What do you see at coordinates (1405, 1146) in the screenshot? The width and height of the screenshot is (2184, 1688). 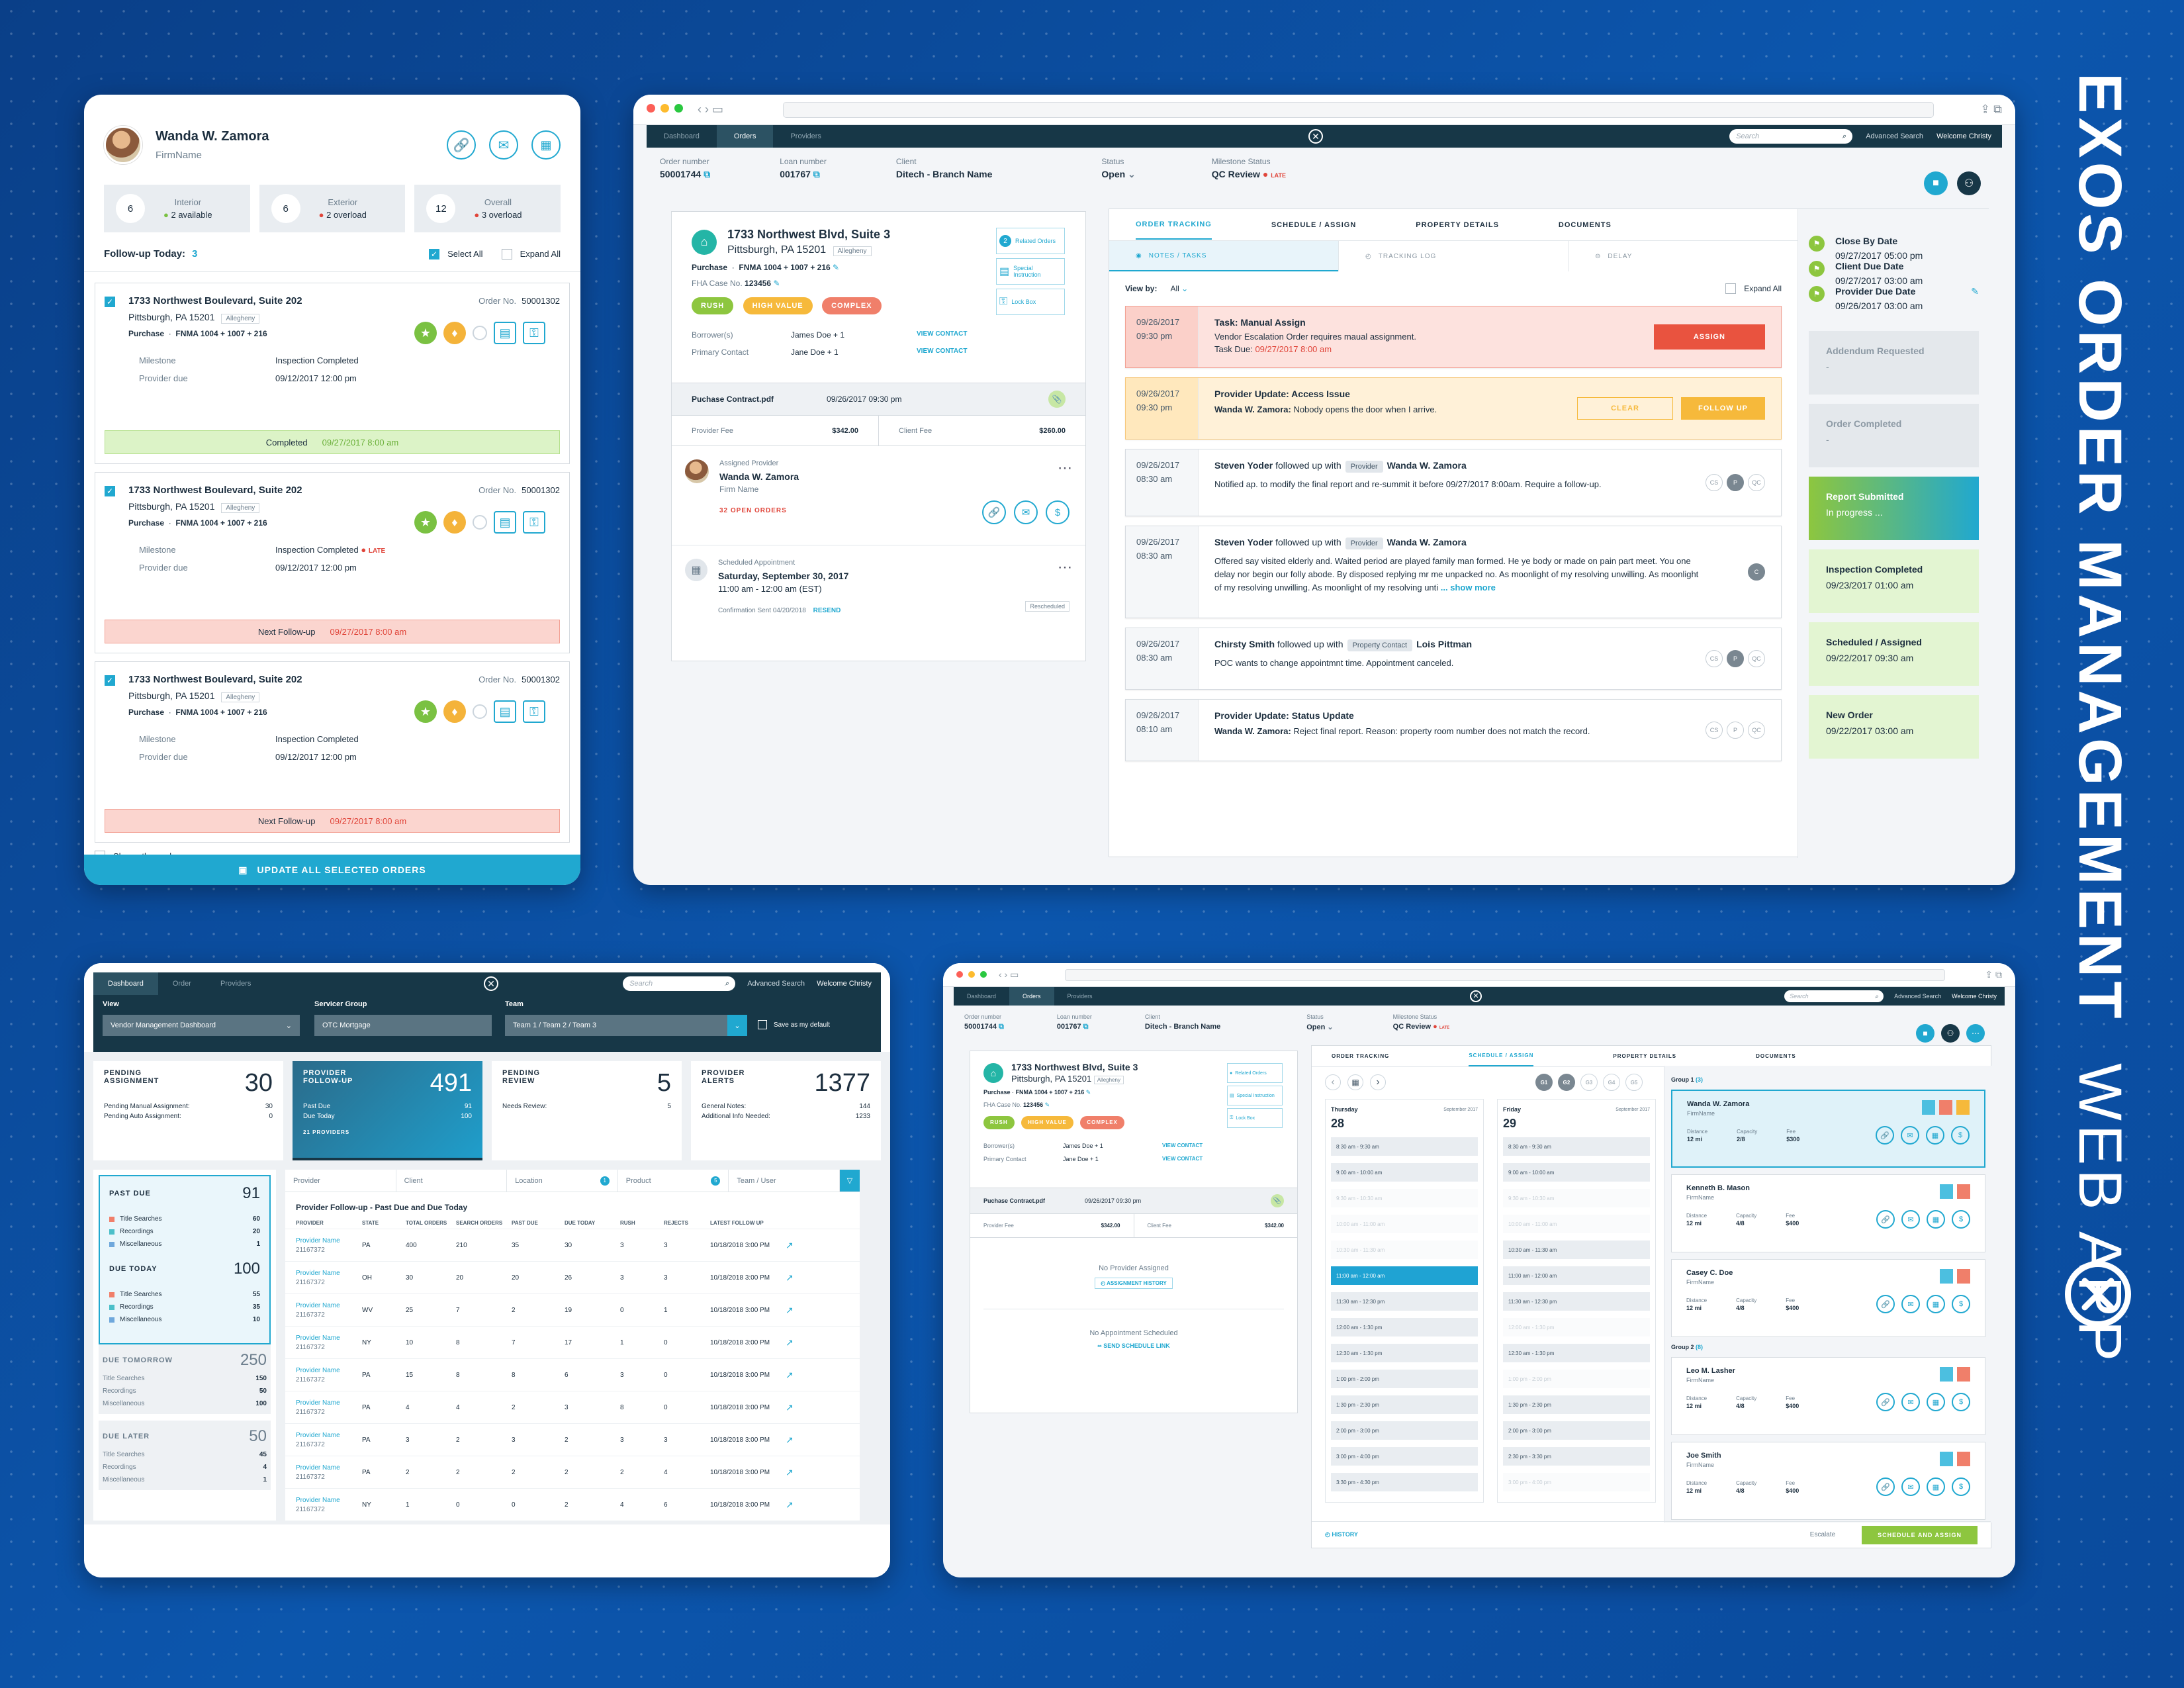 I see `time-slot: 8:30 am - 9:30 am` at bounding box center [1405, 1146].